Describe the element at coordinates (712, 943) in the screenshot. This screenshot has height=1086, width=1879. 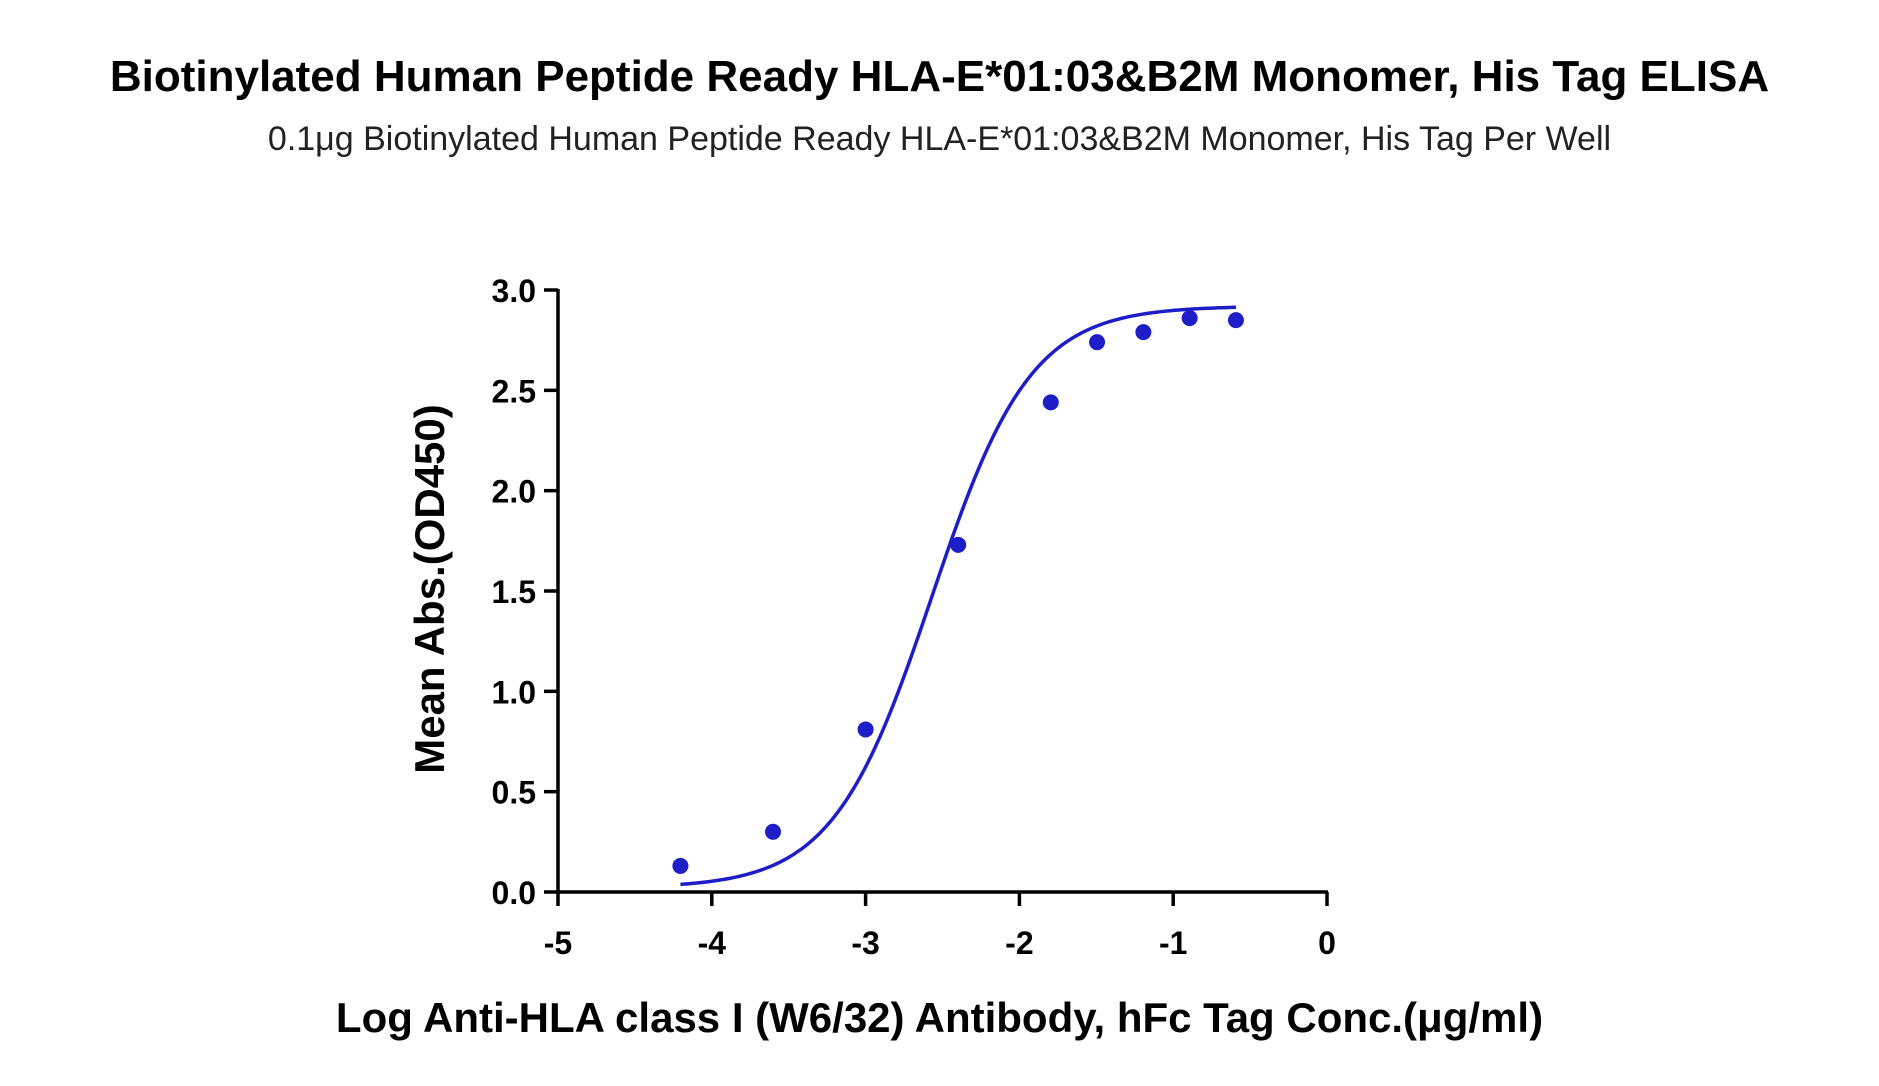
I see `x-tick-label: -4` at that location.